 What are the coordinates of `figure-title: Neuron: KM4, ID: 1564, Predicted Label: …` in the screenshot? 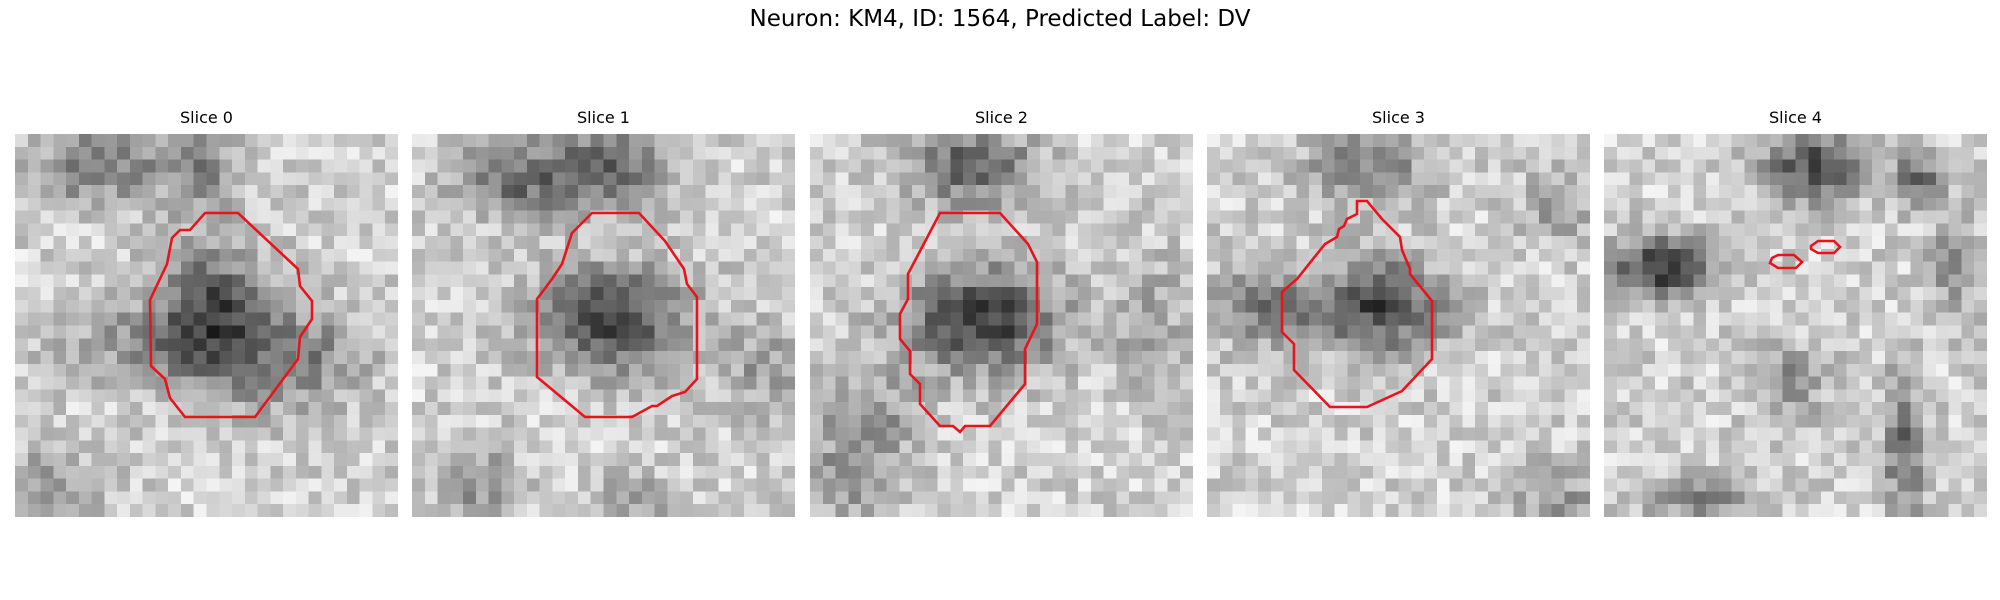 It's located at (1000, 19).